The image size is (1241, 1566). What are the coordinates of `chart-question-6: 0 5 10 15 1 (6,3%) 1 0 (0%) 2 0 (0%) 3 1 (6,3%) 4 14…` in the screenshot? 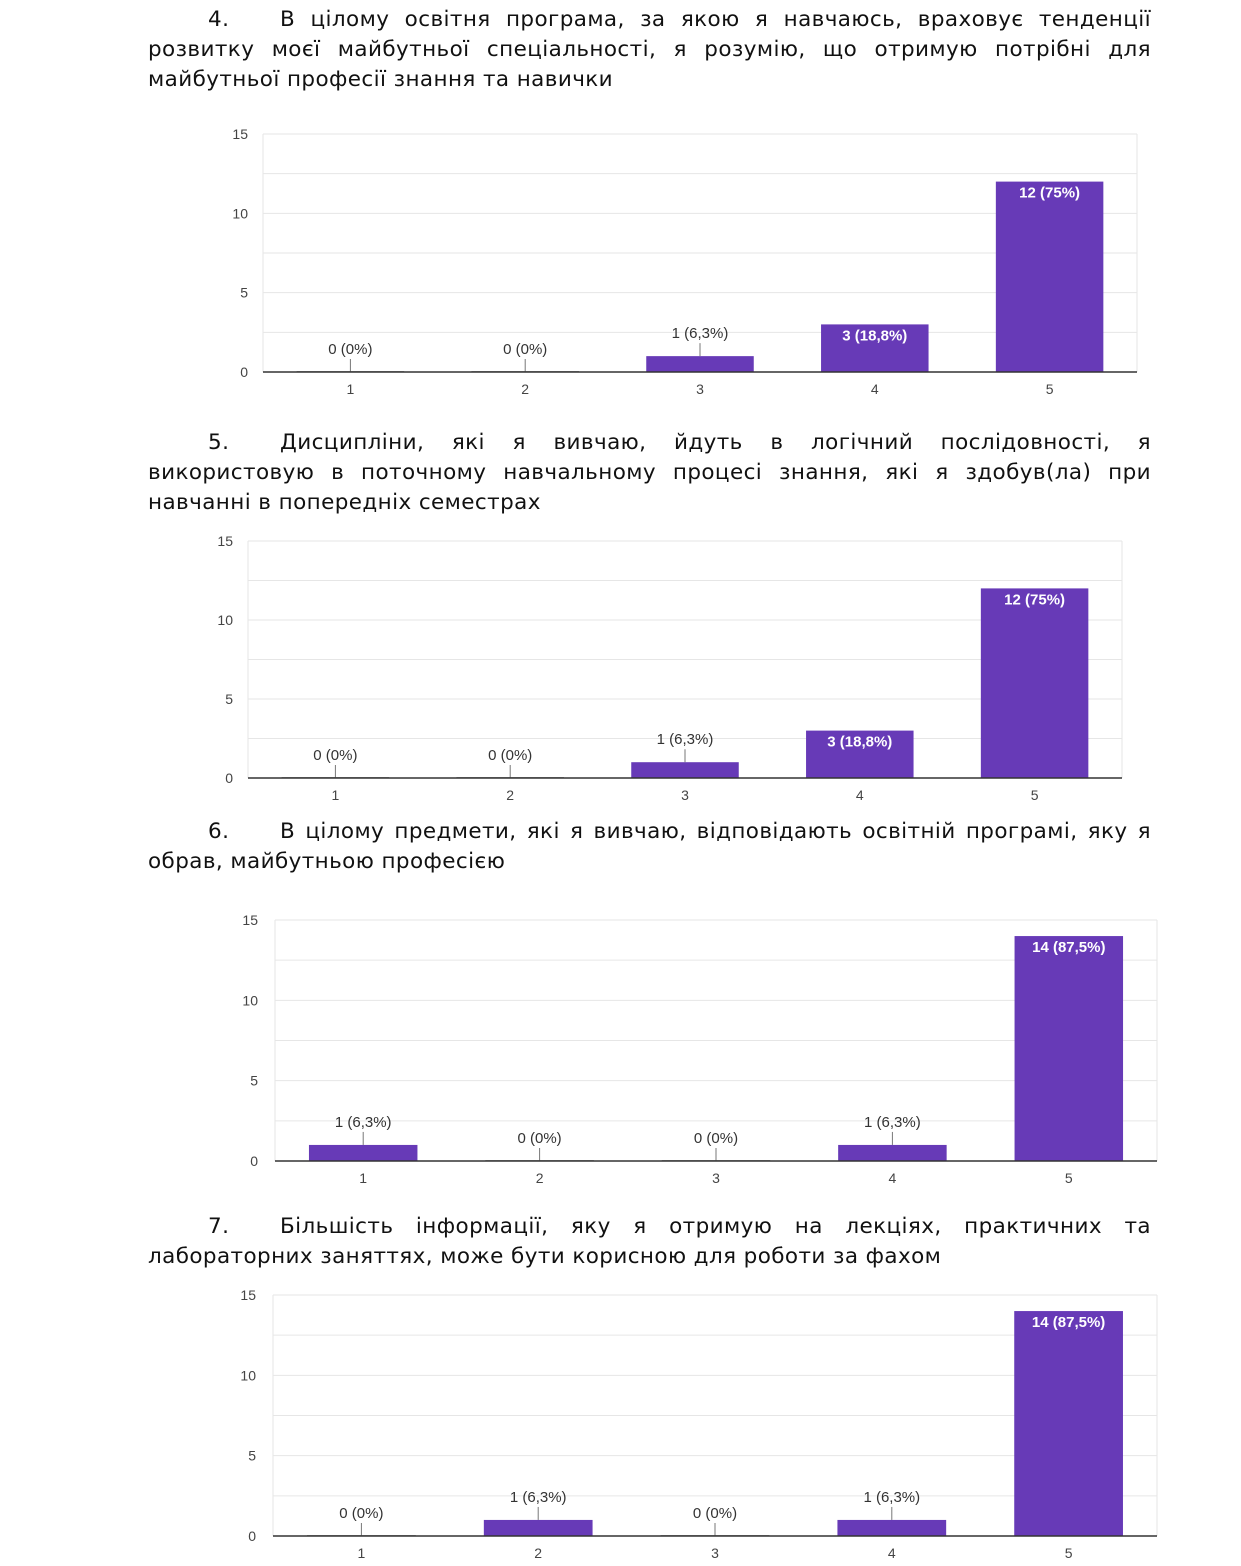 It's located at (700, 1049).